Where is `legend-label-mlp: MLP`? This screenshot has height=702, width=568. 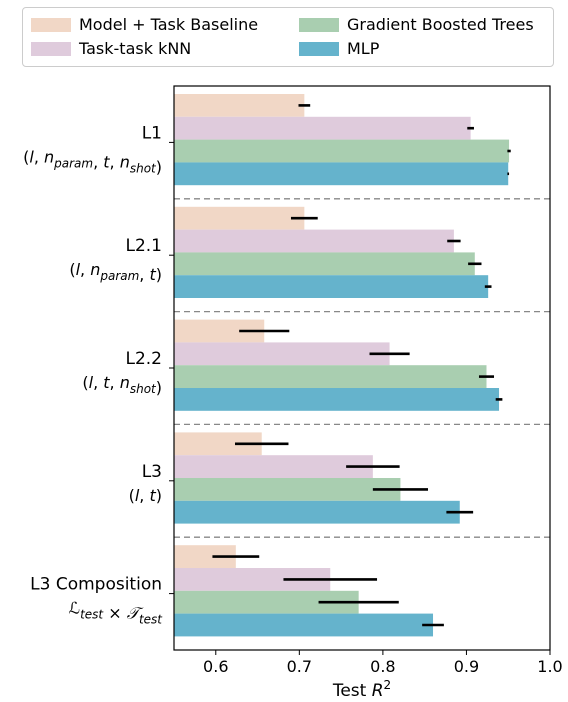 legend-label-mlp: MLP is located at coordinates (363, 48).